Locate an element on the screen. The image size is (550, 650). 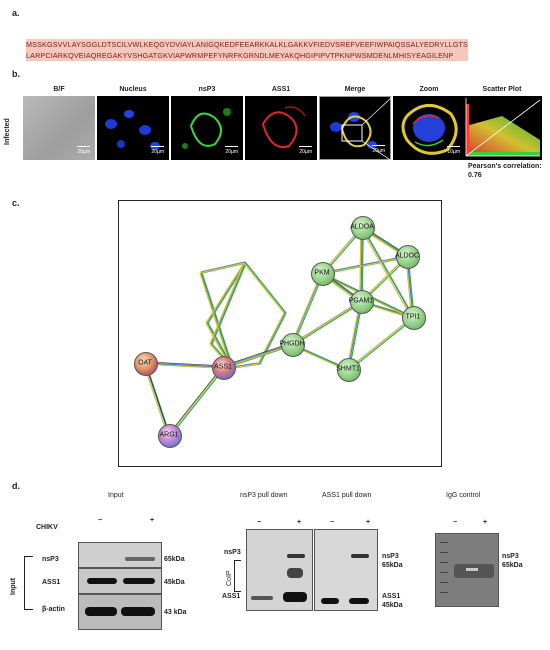
scale-bar-zoom: 10µm is located at coordinates (453, 150).